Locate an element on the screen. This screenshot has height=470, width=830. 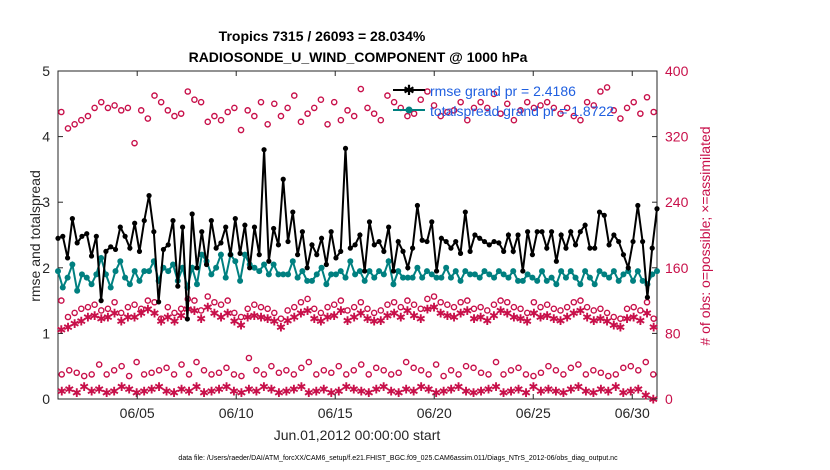
y-tick-label-left: 5 is located at coordinates (46, 71).